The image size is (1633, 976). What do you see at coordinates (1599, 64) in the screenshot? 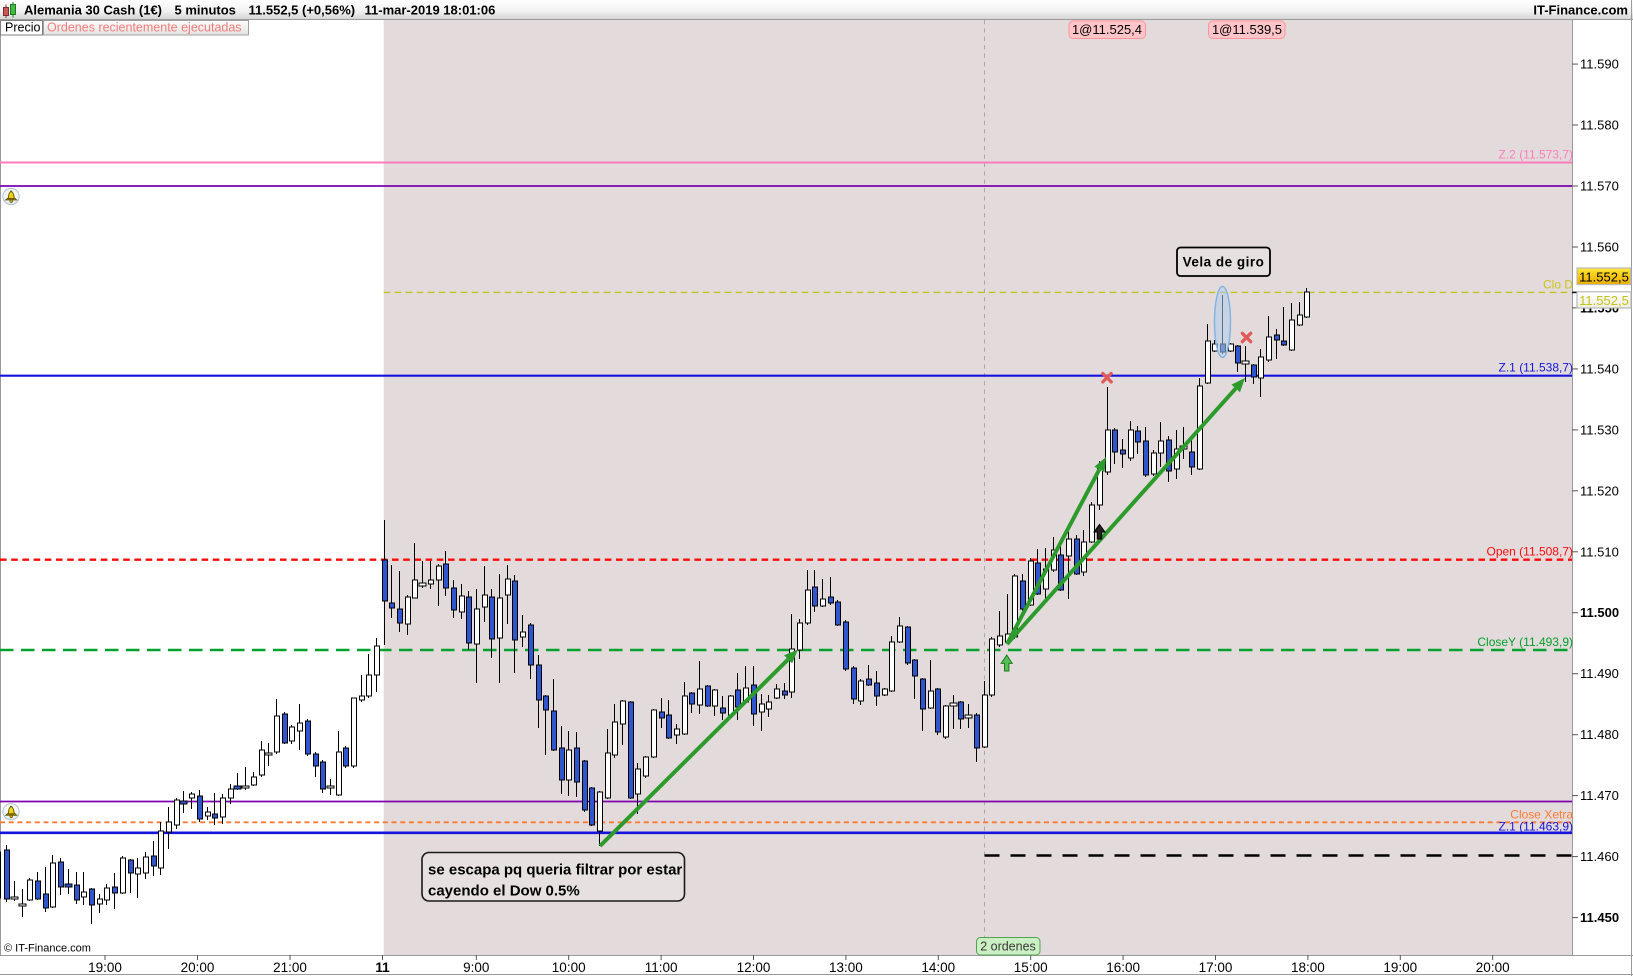
I see `svg-text: 11.590` at bounding box center [1599, 64].